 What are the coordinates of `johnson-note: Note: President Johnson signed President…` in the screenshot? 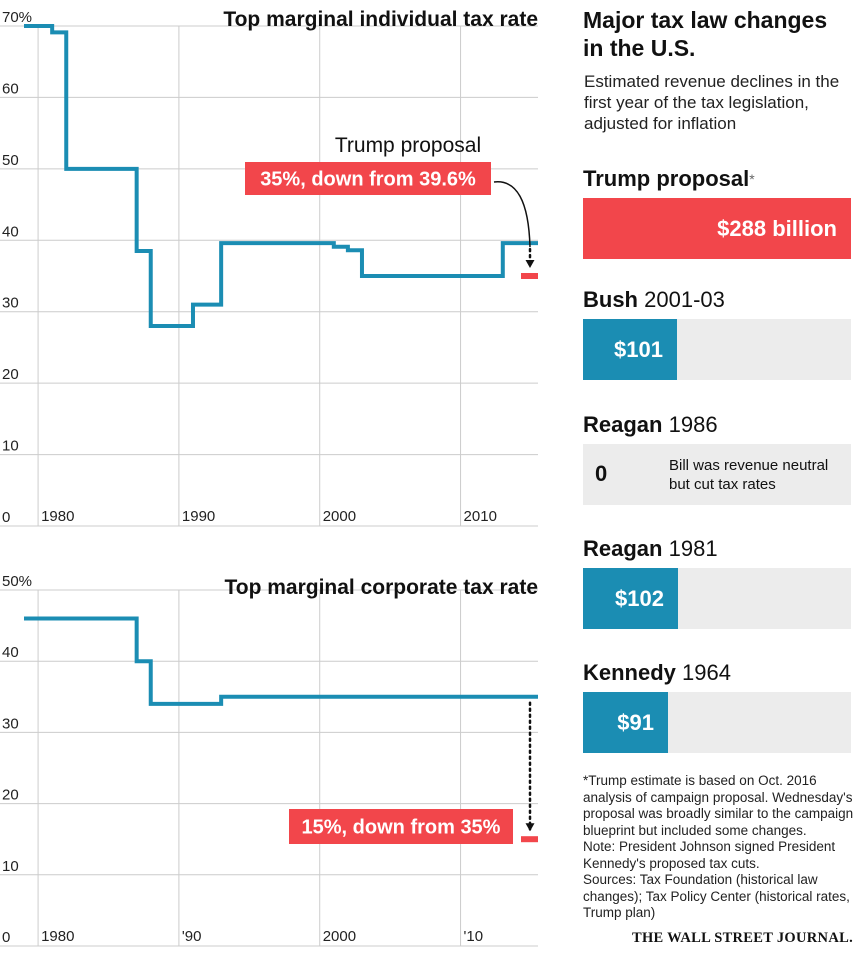 It's located at (709, 855).